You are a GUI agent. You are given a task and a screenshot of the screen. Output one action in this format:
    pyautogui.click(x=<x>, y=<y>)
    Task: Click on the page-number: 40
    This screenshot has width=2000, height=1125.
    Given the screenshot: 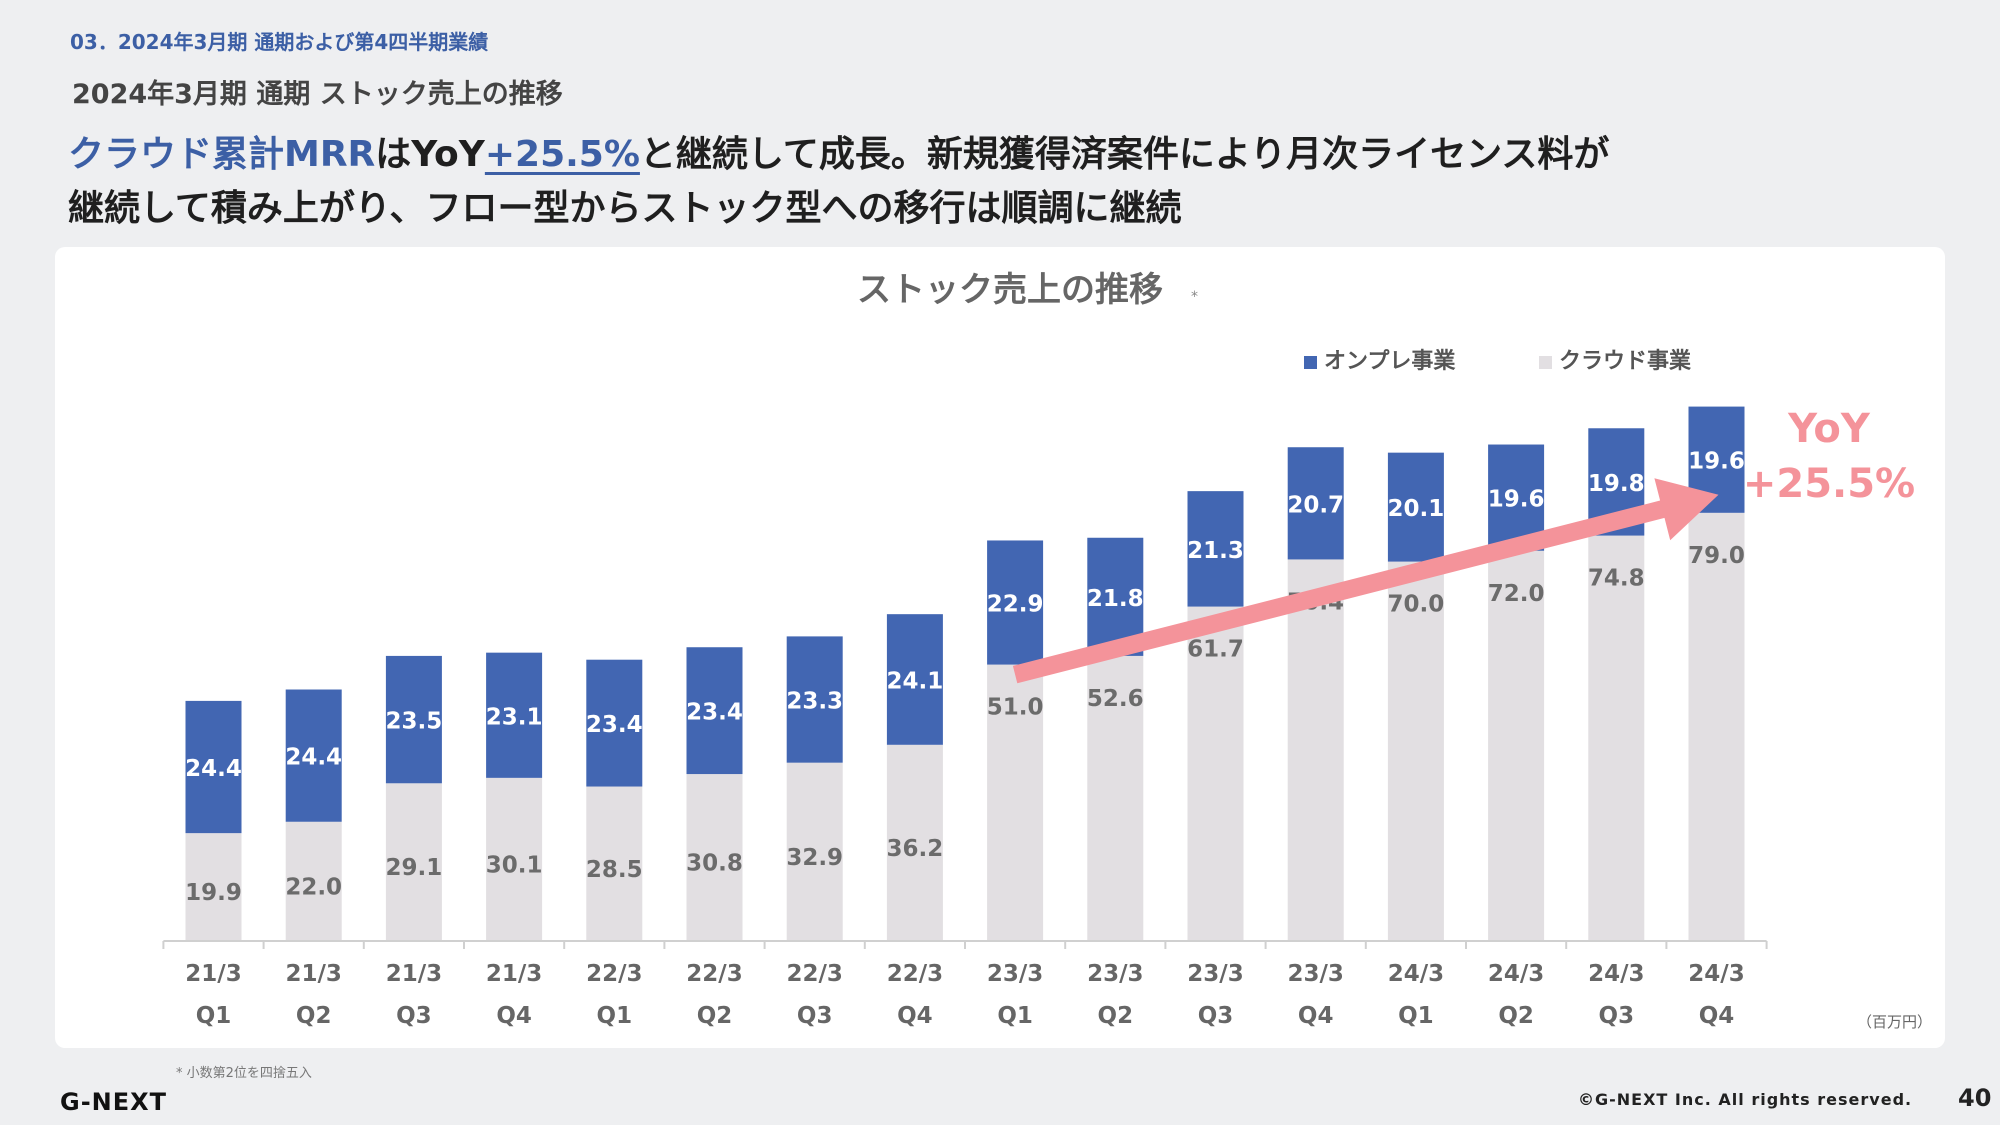 What is the action you would take?
    pyautogui.click(x=1975, y=1098)
    